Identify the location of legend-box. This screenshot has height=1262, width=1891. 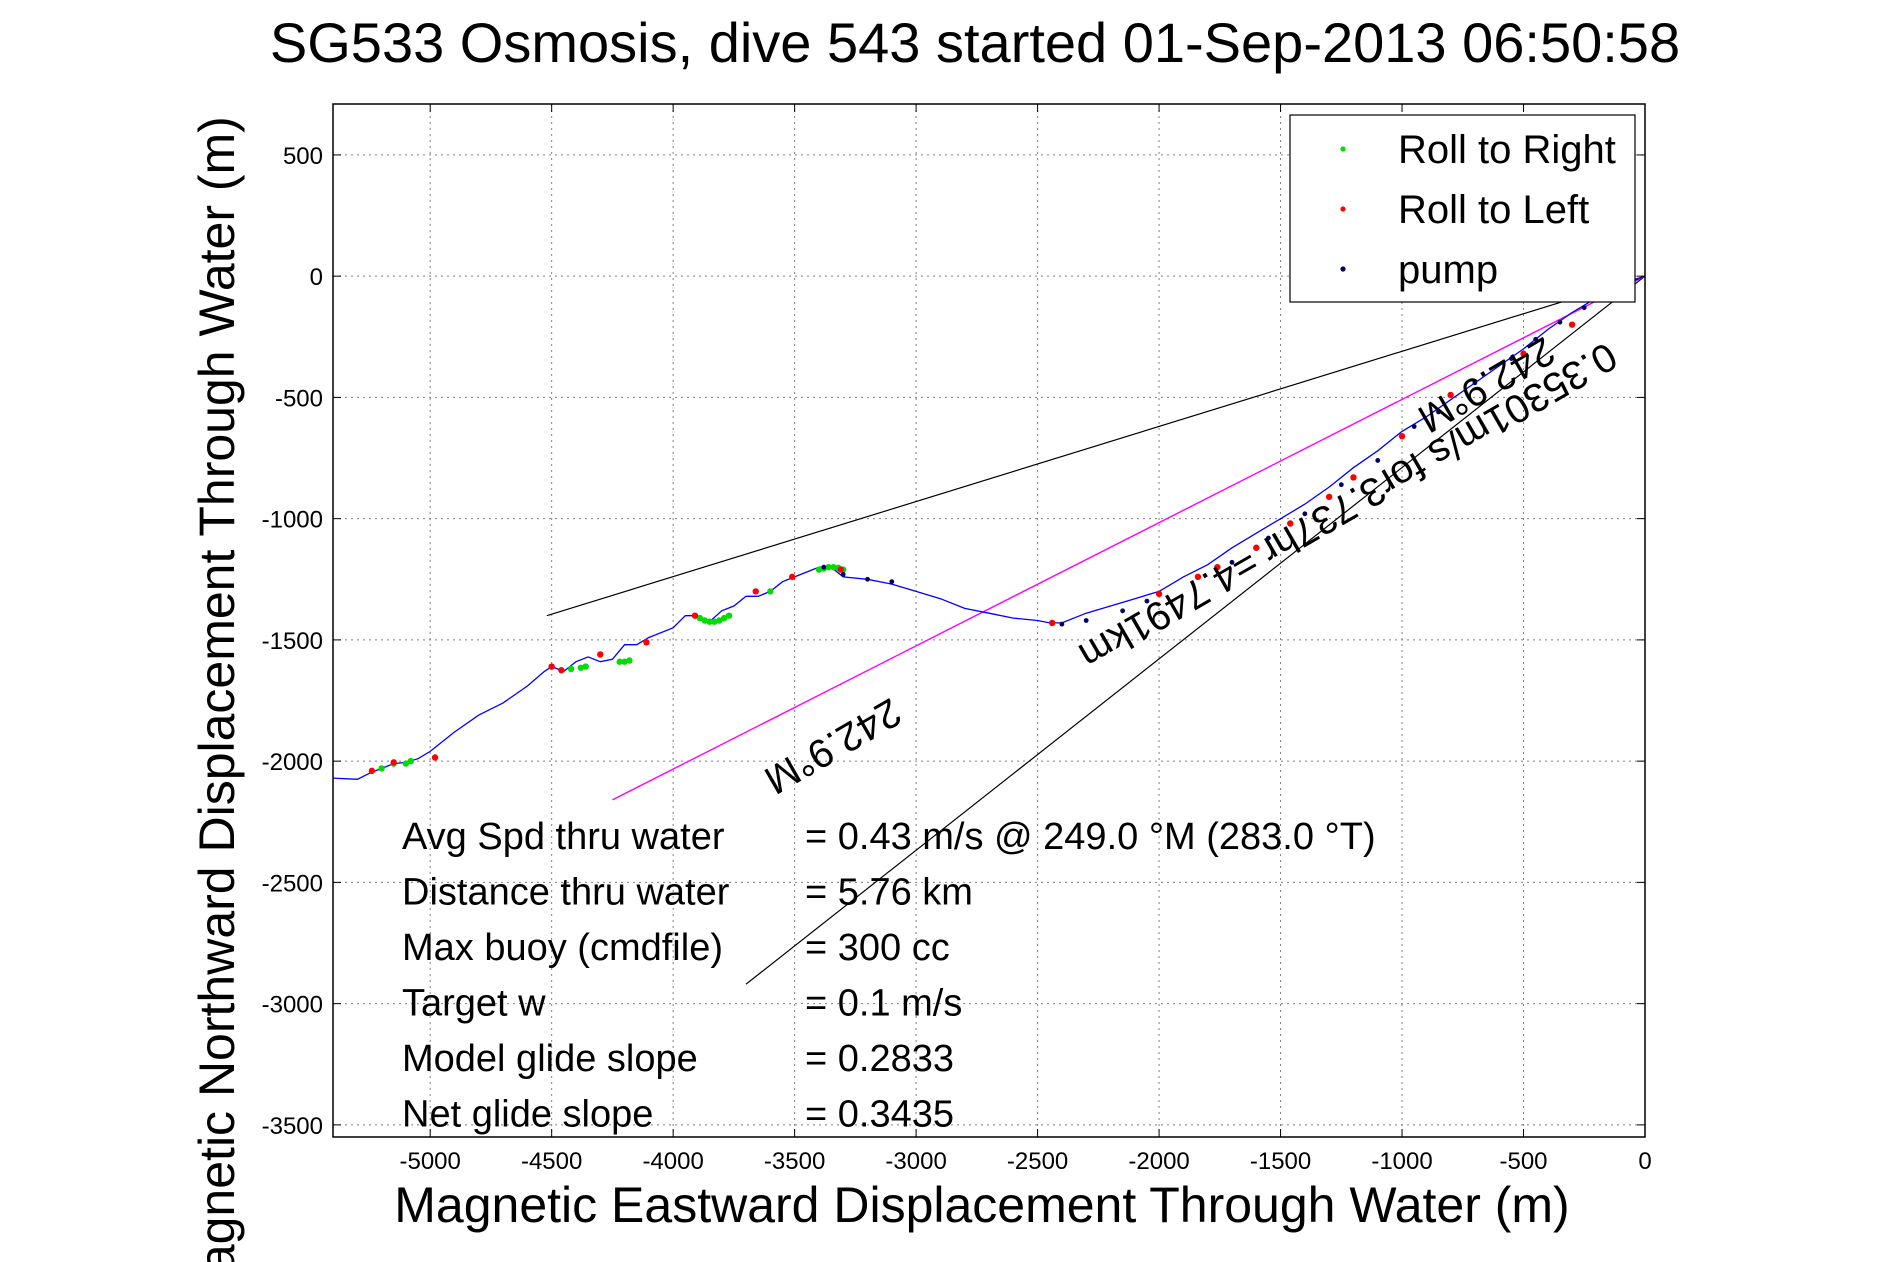
(1462, 208).